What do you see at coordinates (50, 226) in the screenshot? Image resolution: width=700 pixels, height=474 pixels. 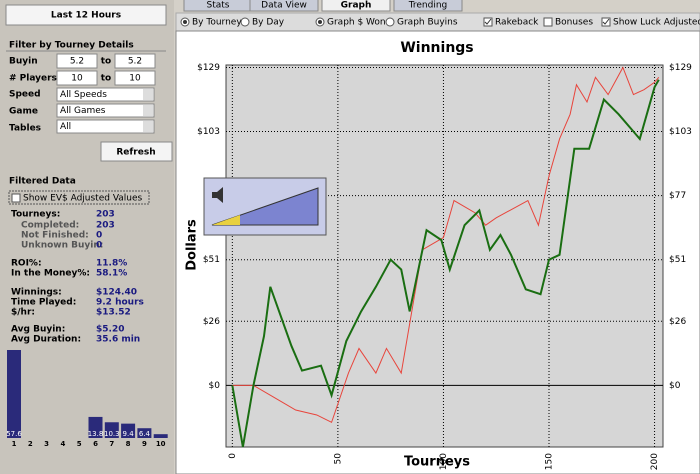 I see `stat-label: Completed:` at bounding box center [50, 226].